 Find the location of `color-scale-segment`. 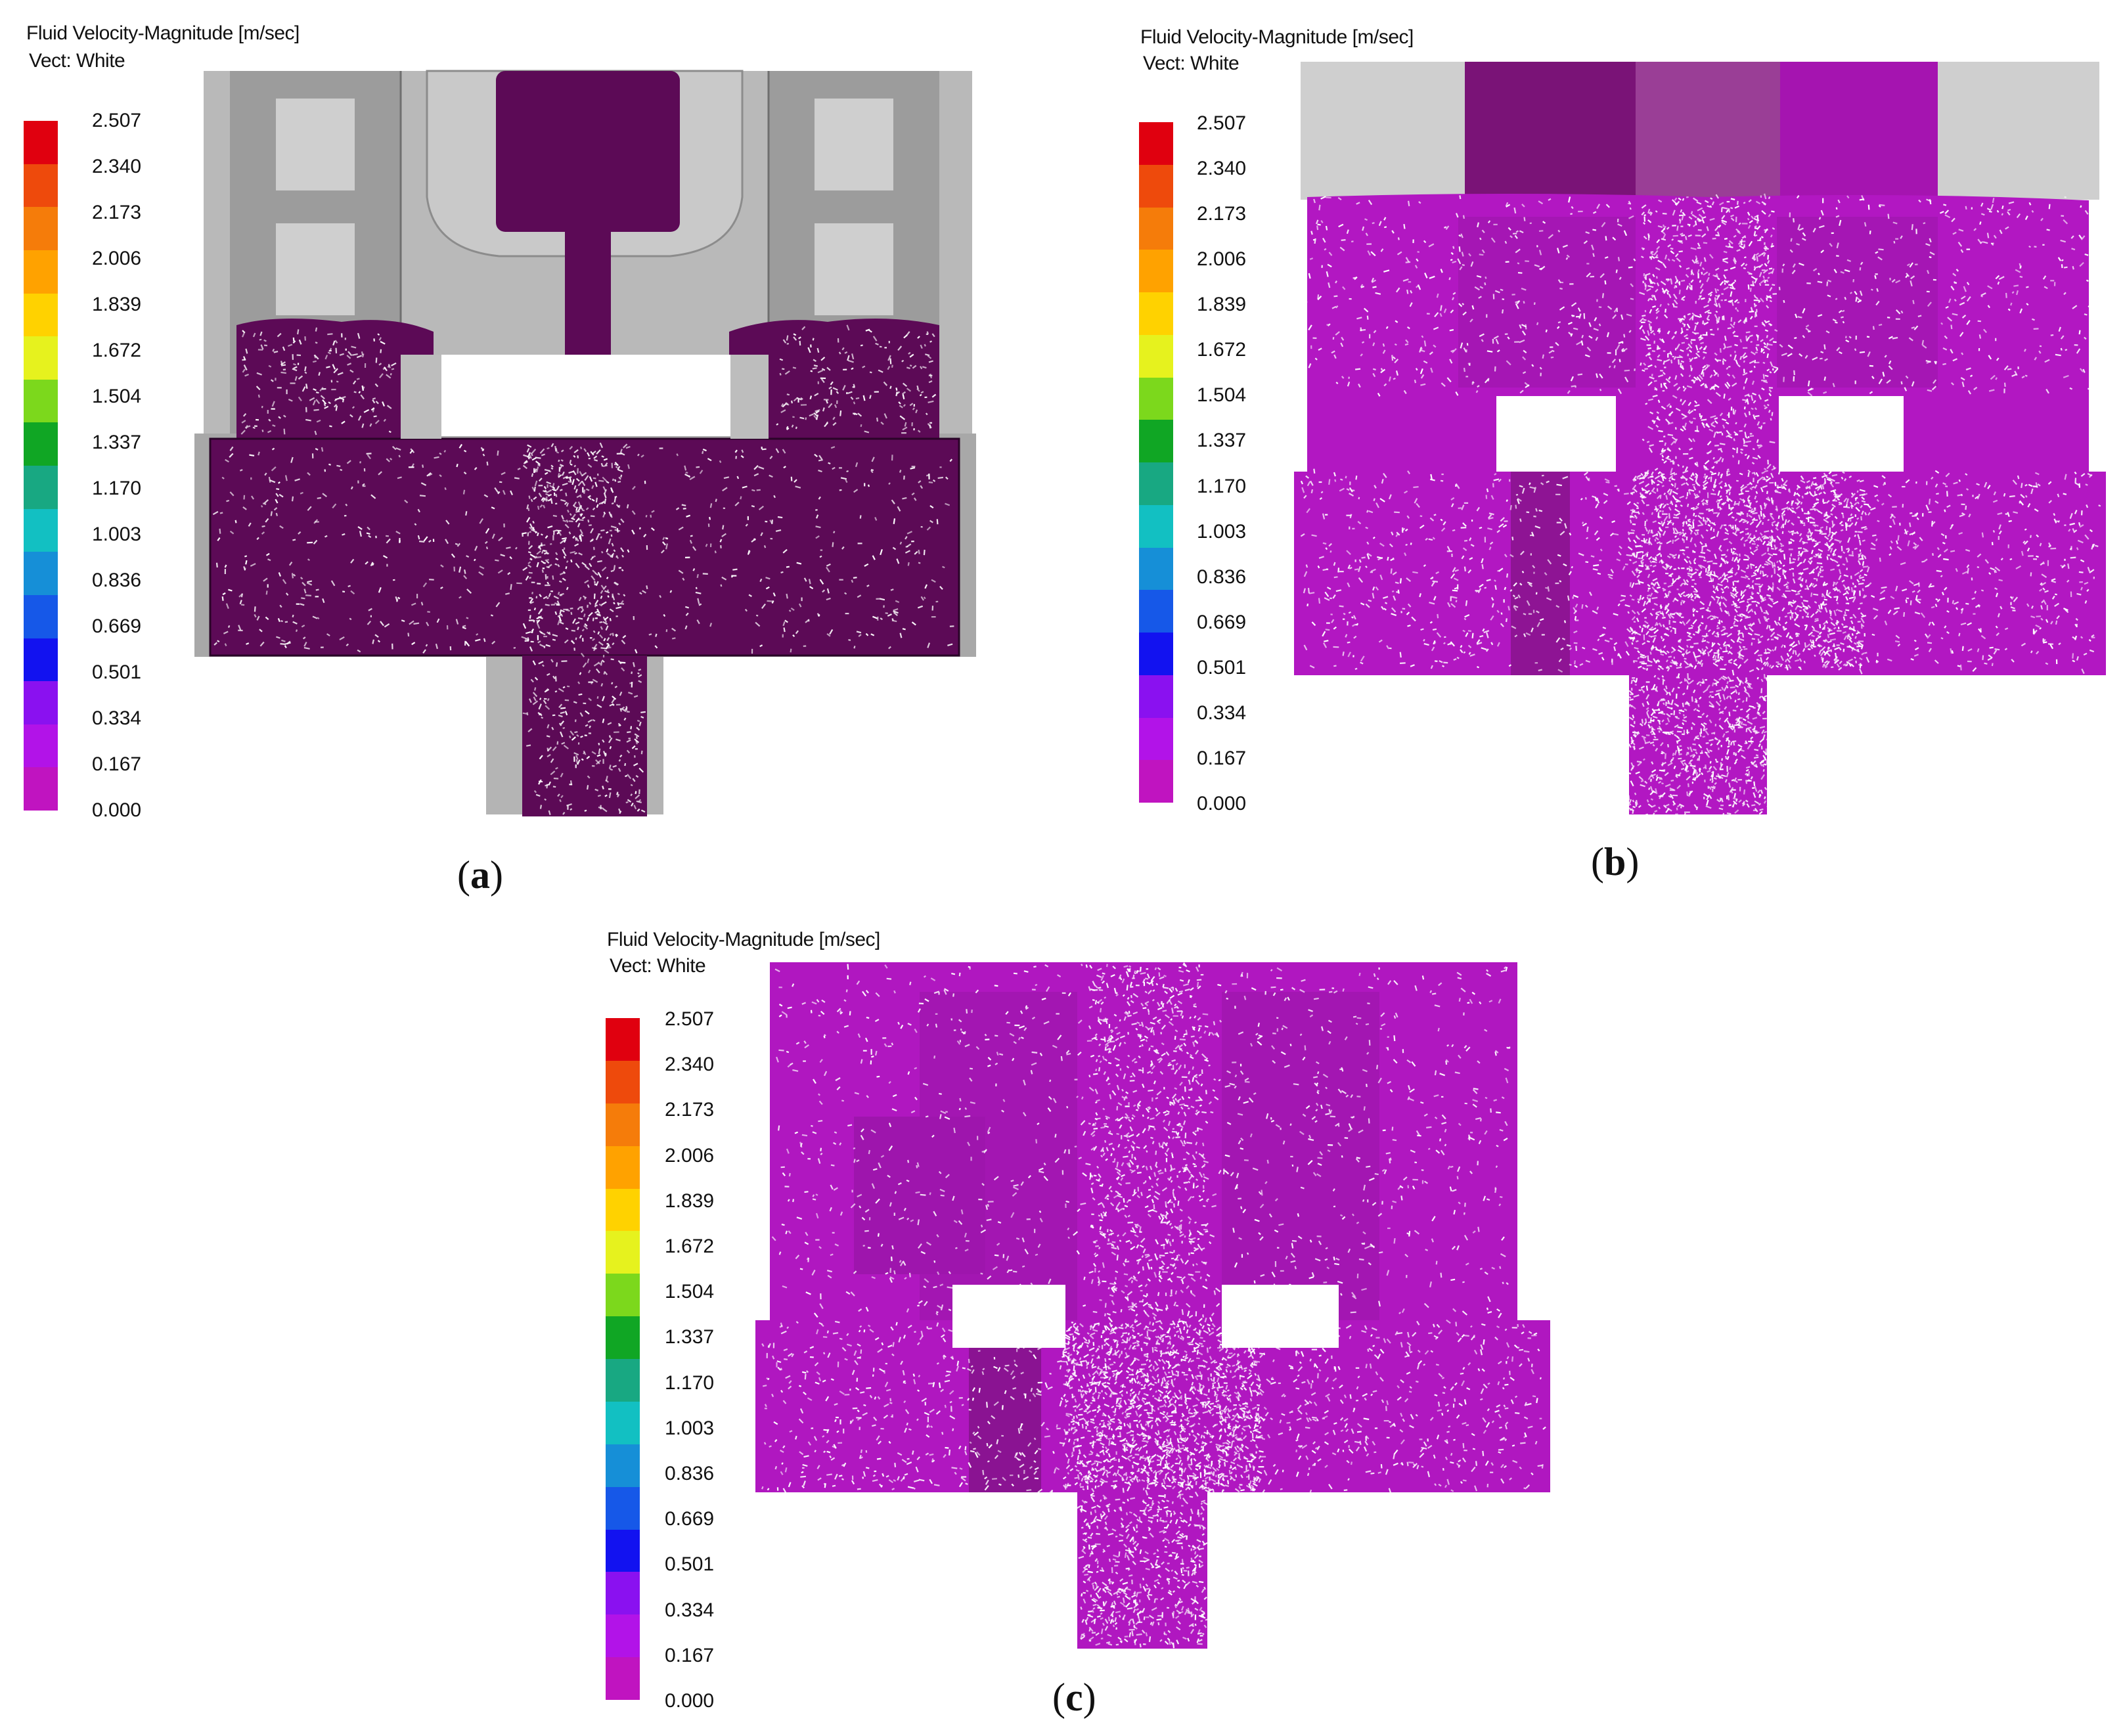

color-scale-segment is located at coordinates (41, 530).